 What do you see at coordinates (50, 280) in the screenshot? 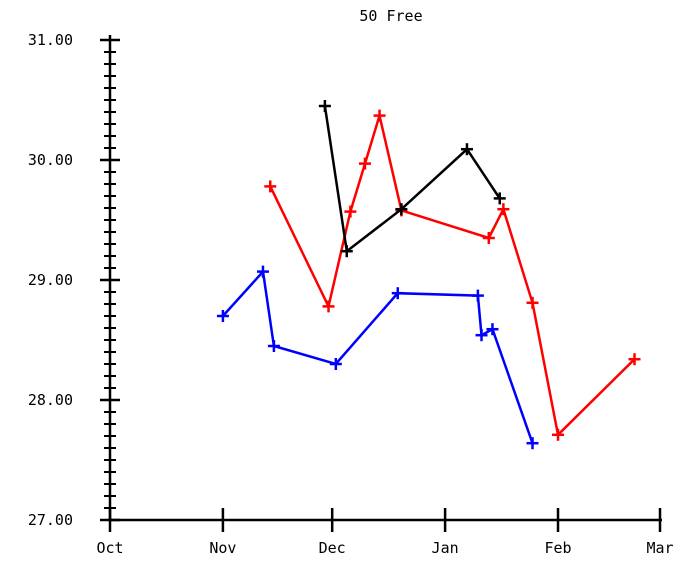
I see `y-tick-label: 29.00` at bounding box center [50, 280].